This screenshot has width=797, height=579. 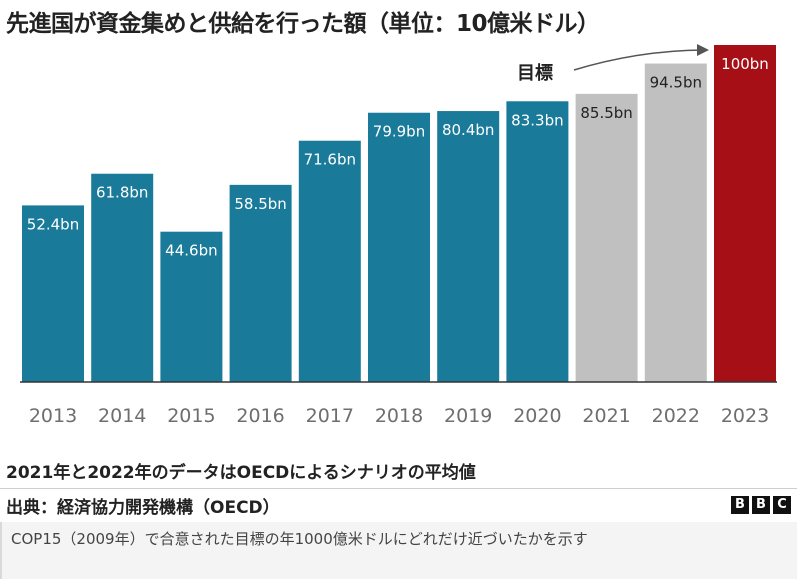 What do you see at coordinates (606, 113) in the screenshot?
I see `bar-value-label-2021: 85.5bn` at bounding box center [606, 113].